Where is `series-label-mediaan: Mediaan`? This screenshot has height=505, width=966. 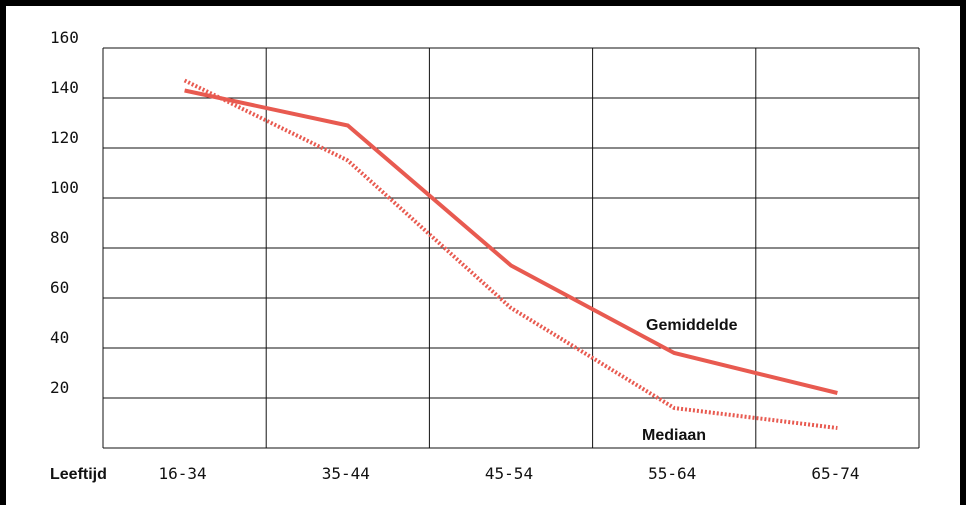
series-label-mediaan: Mediaan is located at coordinates (674, 435).